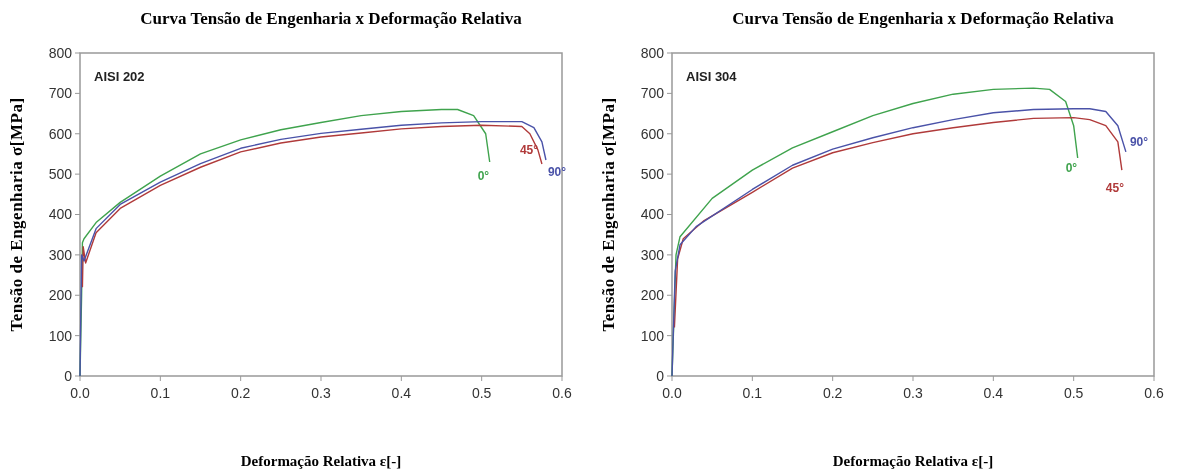 The height and width of the screenshot is (476, 1184). What do you see at coordinates (119, 76) in the screenshot?
I see `annotation: AISI 202` at bounding box center [119, 76].